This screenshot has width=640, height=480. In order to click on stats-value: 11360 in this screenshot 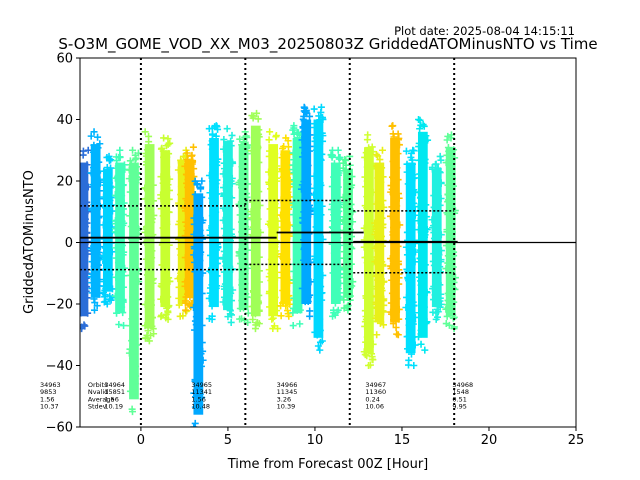, I will do `click(375, 392)`.